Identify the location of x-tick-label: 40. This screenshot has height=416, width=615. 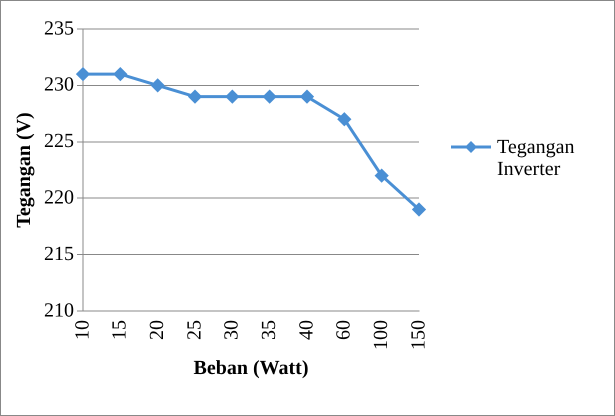
(306, 330).